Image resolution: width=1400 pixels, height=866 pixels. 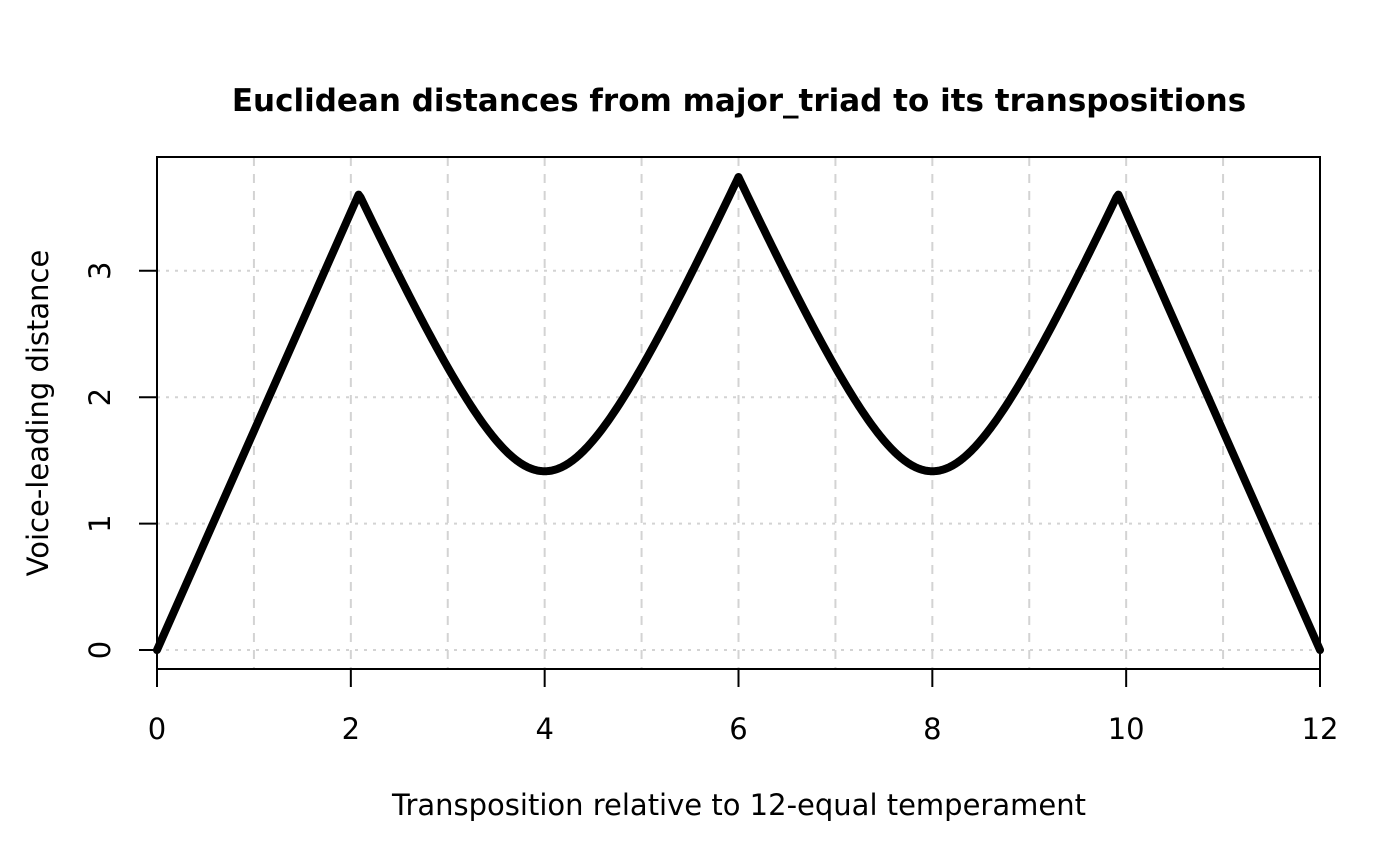 I want to click on y-tick-label: 3, so click(x=100, y=271).